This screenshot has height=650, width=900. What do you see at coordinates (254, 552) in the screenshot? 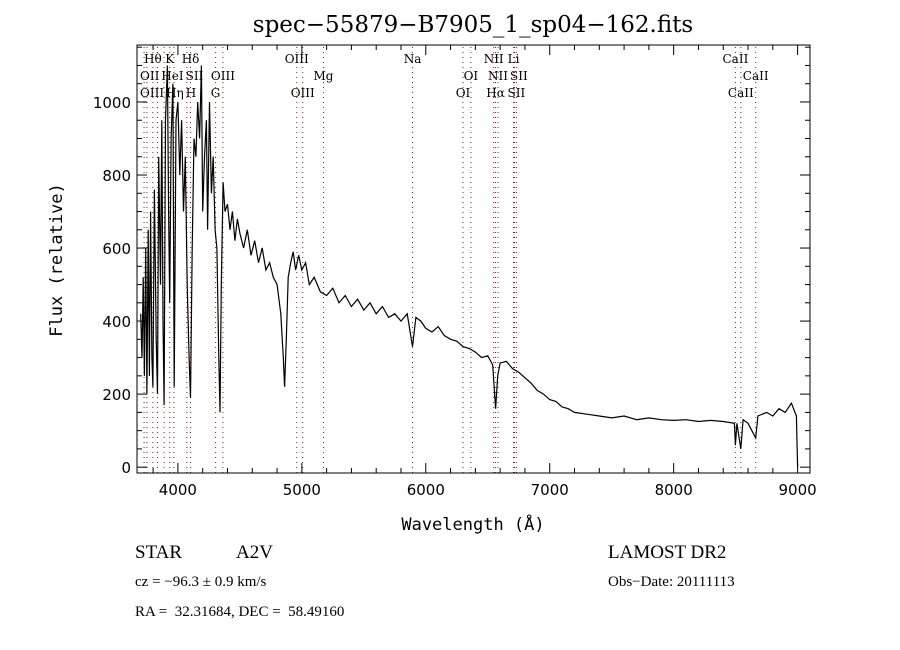
I see `object-subclass: A2V` at bounding box center [254, 552].